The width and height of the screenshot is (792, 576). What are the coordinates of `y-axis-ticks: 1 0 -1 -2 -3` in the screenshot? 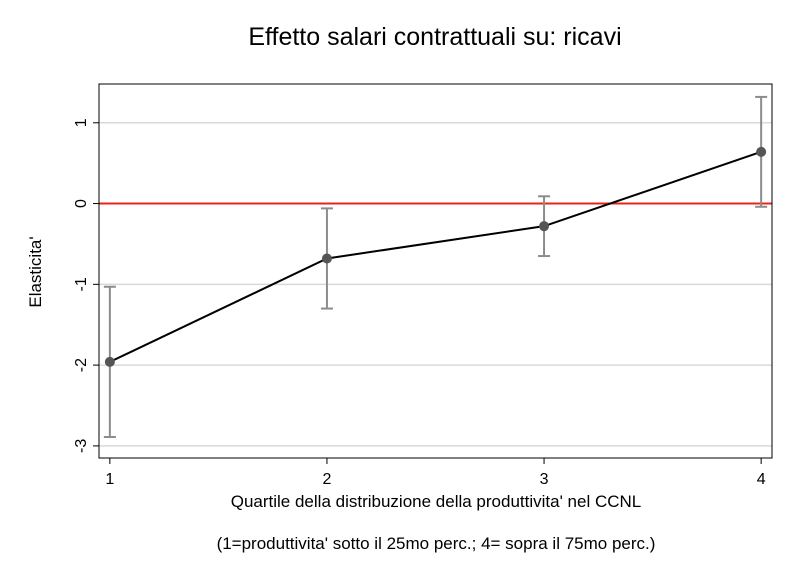 It's located at (86, 285).